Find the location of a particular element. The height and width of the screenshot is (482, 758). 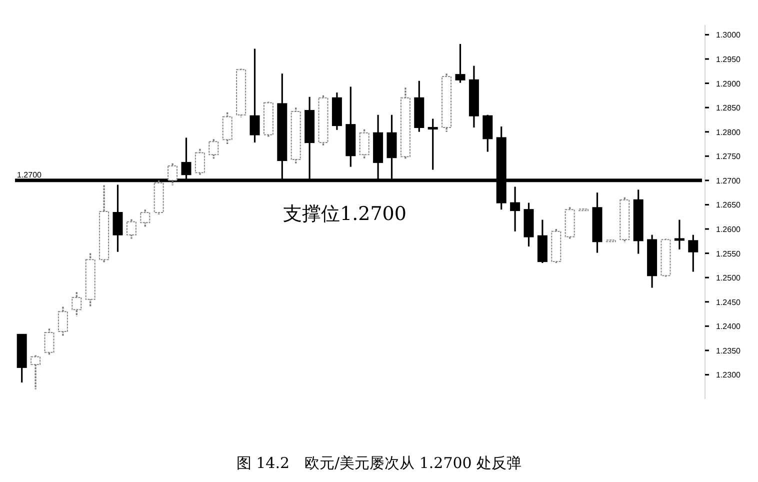

y-tick-label: 1.2750 is located at coordinates (729, 157).